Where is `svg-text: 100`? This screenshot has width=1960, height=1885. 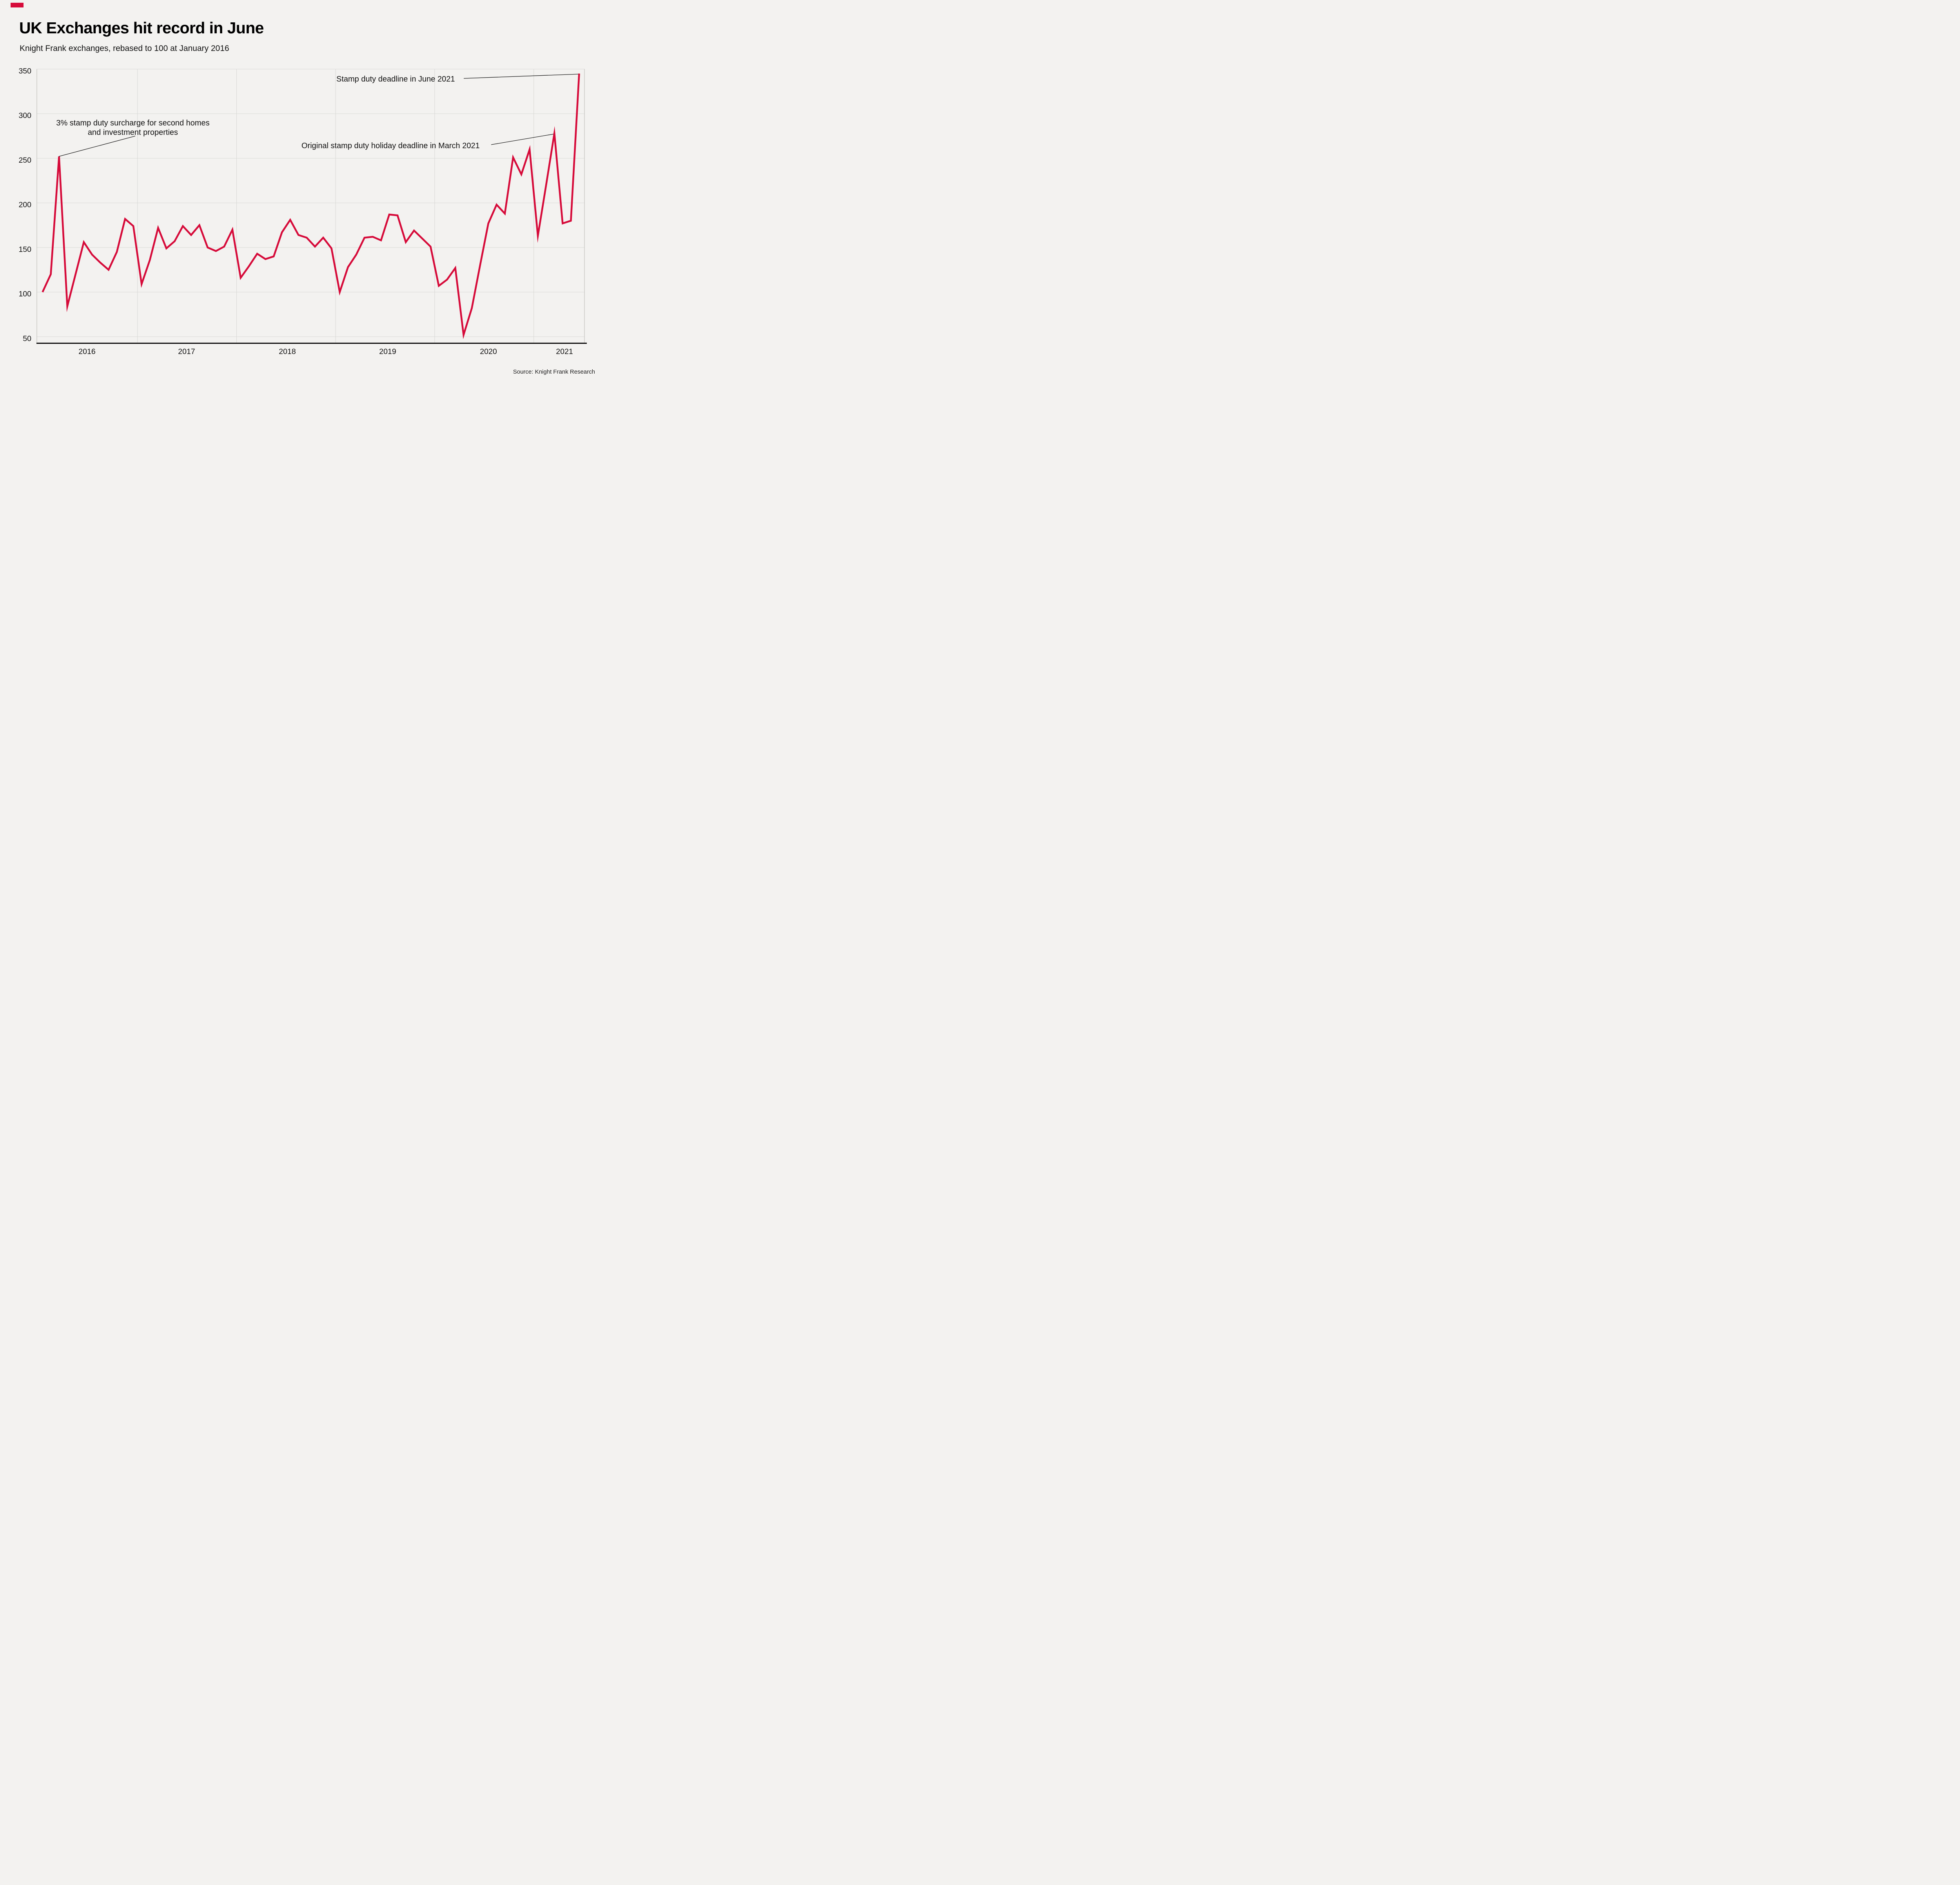
svg-text: 100 is located at coordinates (24, 294).